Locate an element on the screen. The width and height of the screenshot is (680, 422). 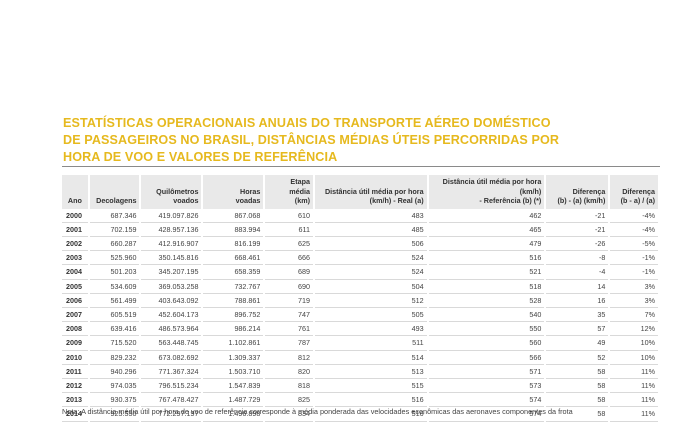
table-cell: 668.461 is located at coordinates (234, 258).